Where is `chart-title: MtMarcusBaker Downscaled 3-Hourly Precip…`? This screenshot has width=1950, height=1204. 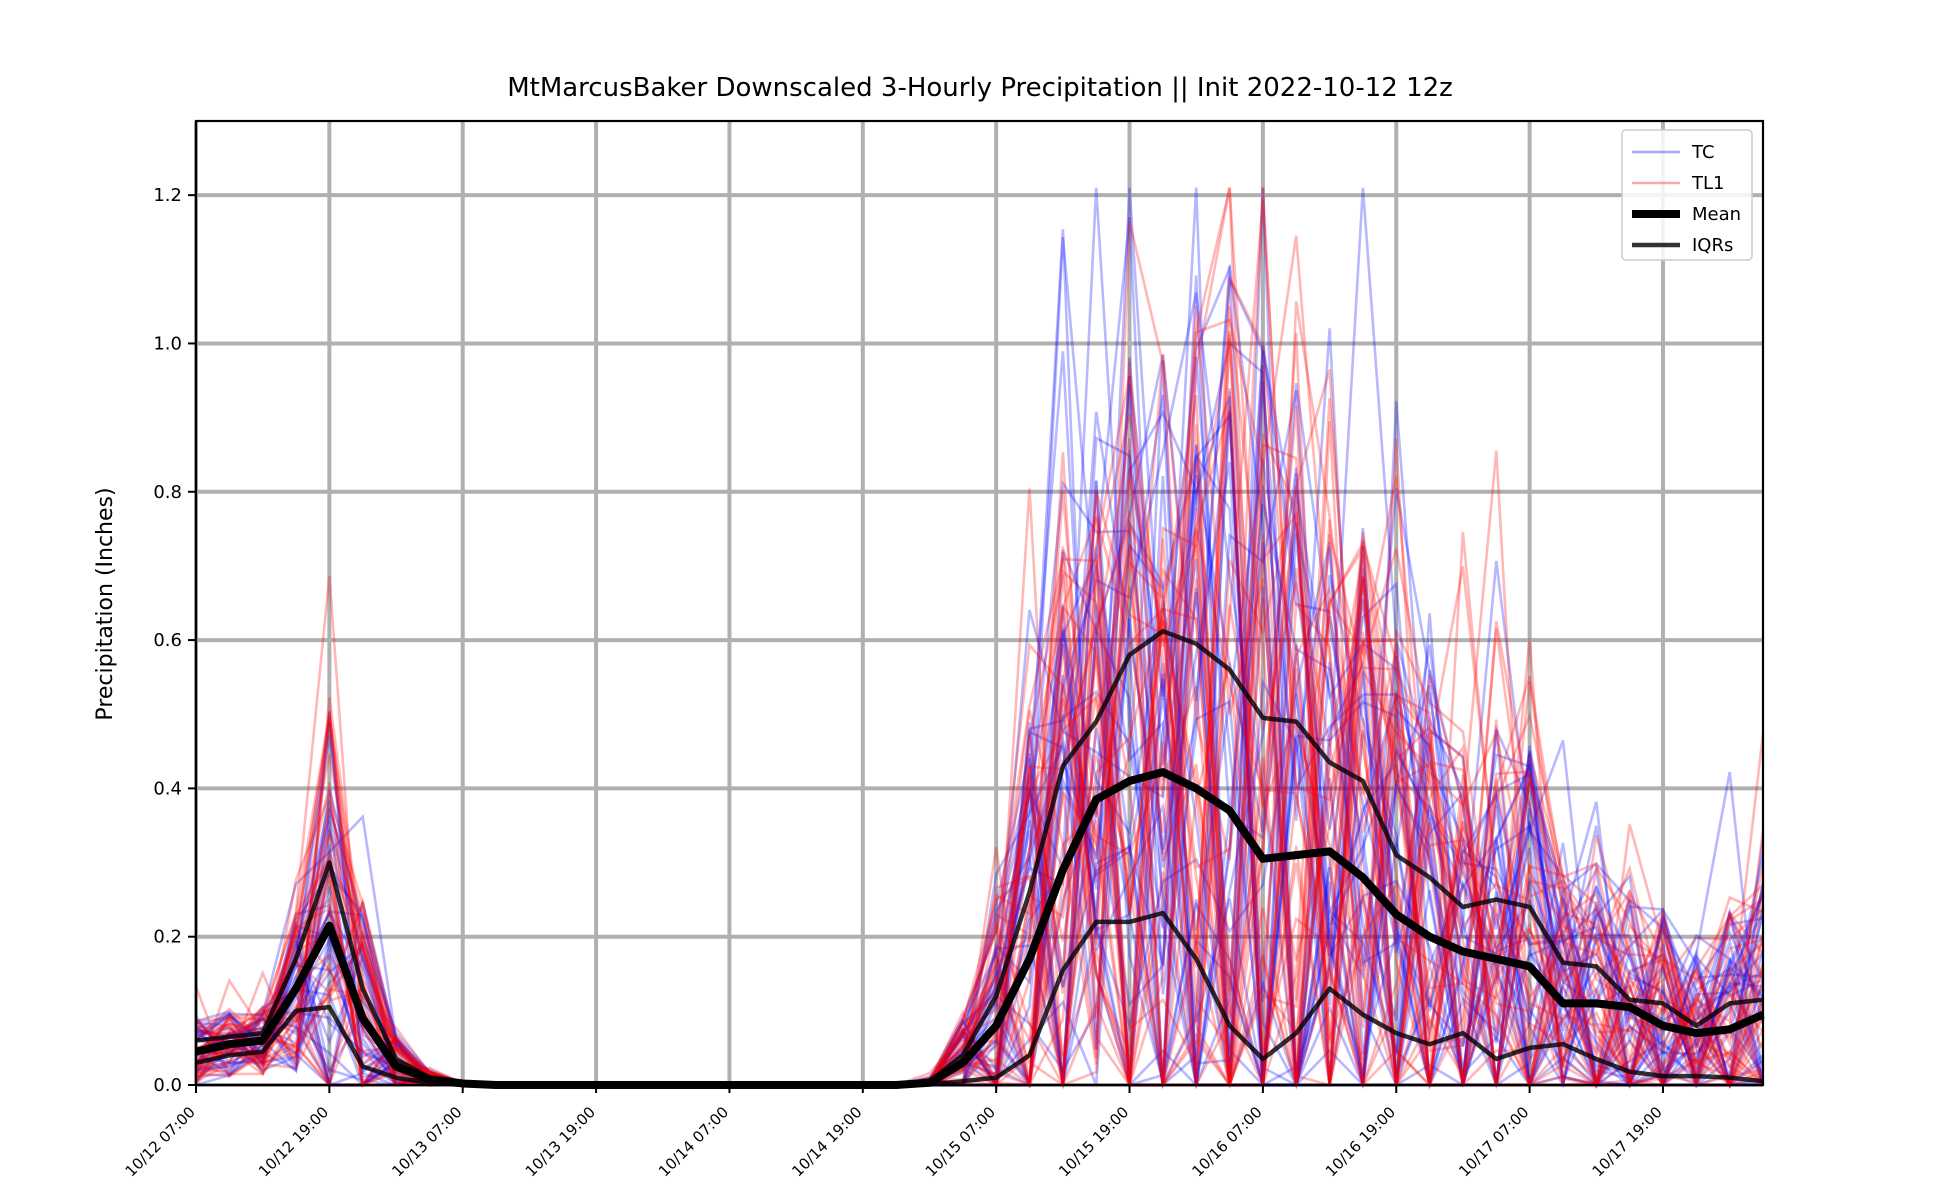
chart-title: MtMarcusBaker Downscaled 3-Hourly Precip… is located at coordinates (980, 88).